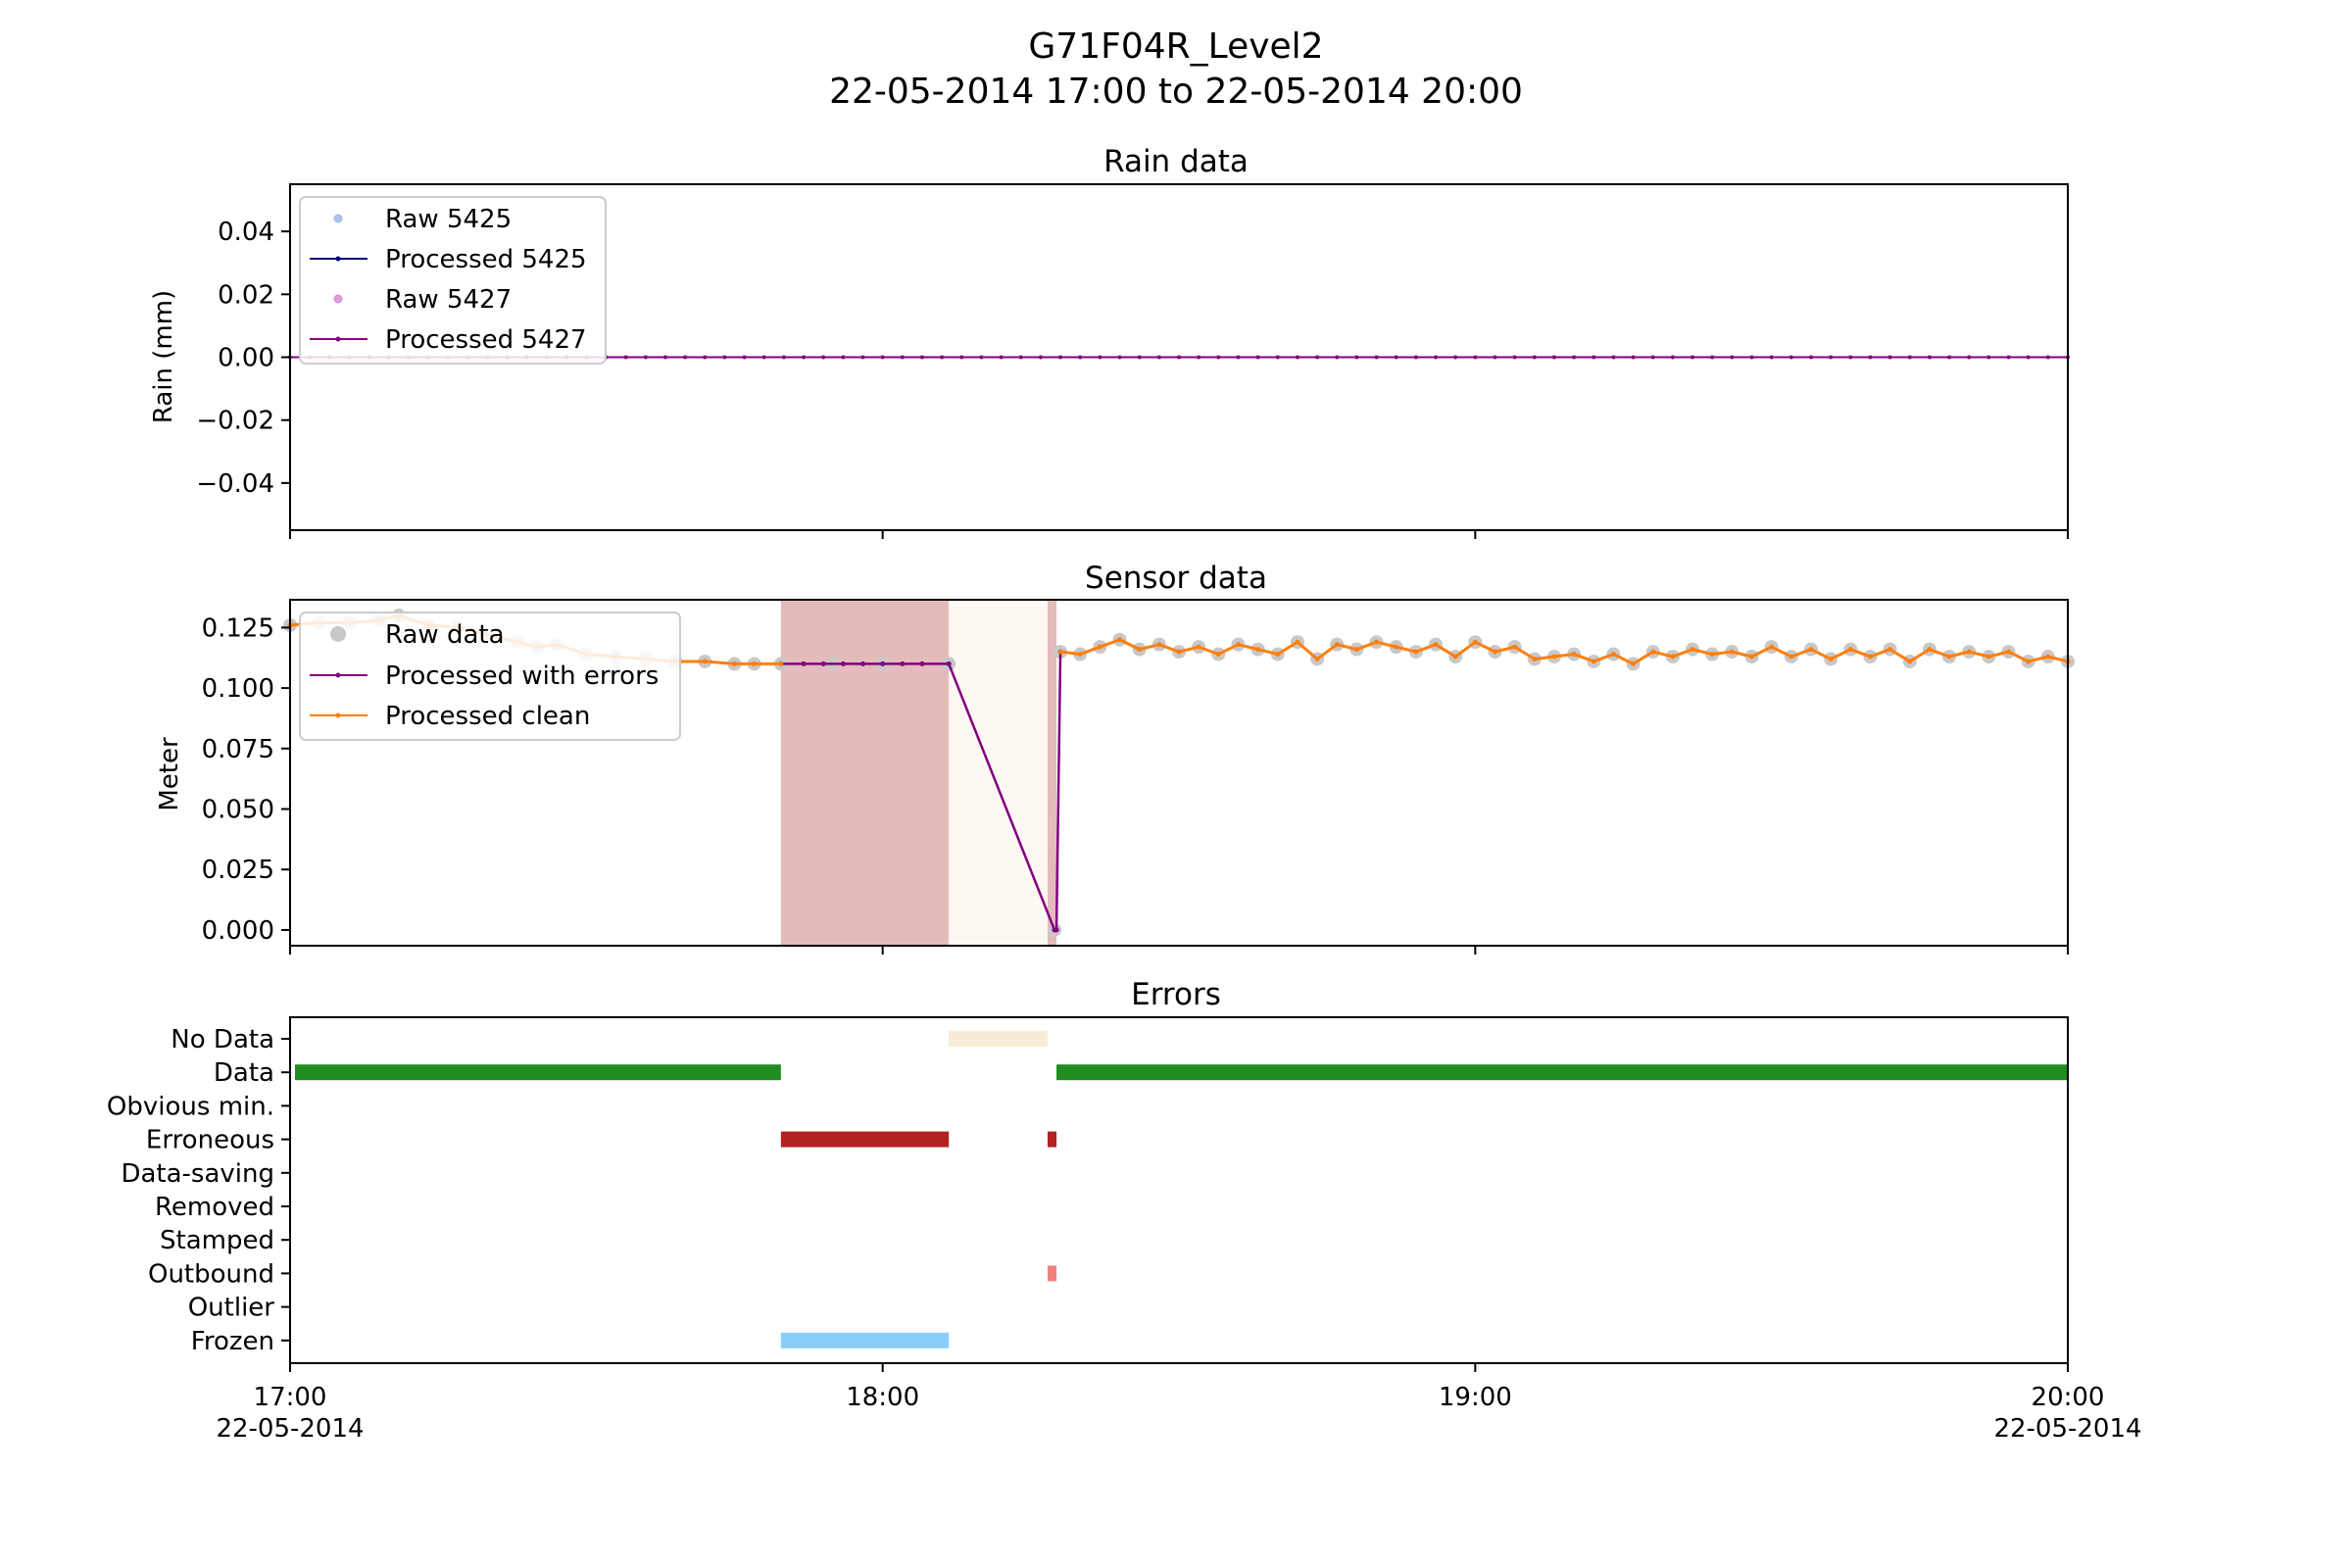 The image size is (2352, 1568). What do you see at coordinates (1179, 950) in the screenshot?
I see `sensor-x-ticks` at bounding box center [1179, 950].